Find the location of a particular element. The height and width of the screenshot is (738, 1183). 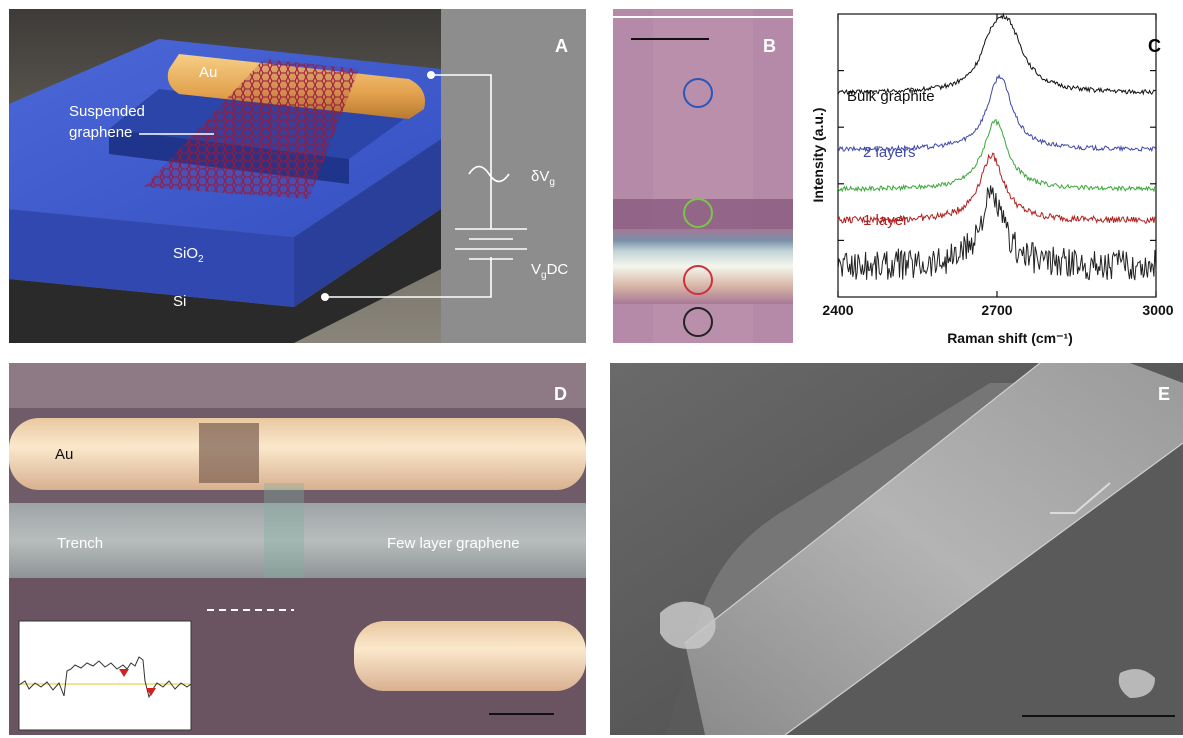

x-tick-label: 2700 is located at coordinates (996, 310).